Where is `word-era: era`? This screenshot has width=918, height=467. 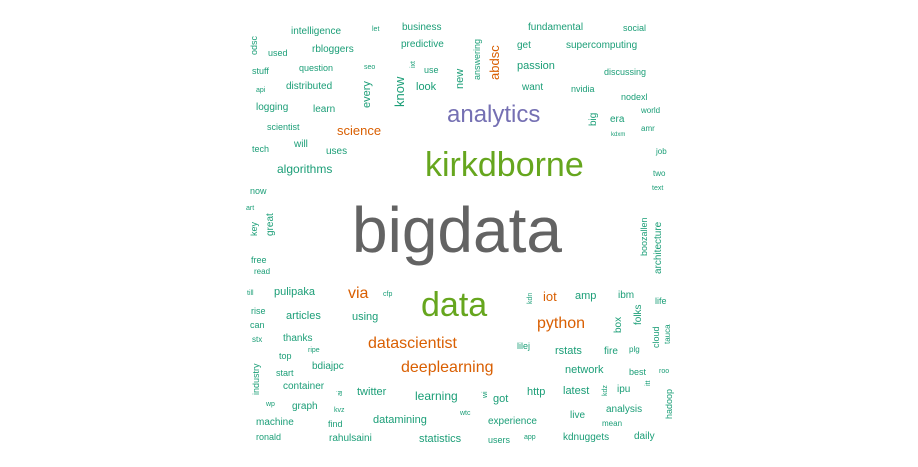 word-era: era is located at coordinates (617, 119).